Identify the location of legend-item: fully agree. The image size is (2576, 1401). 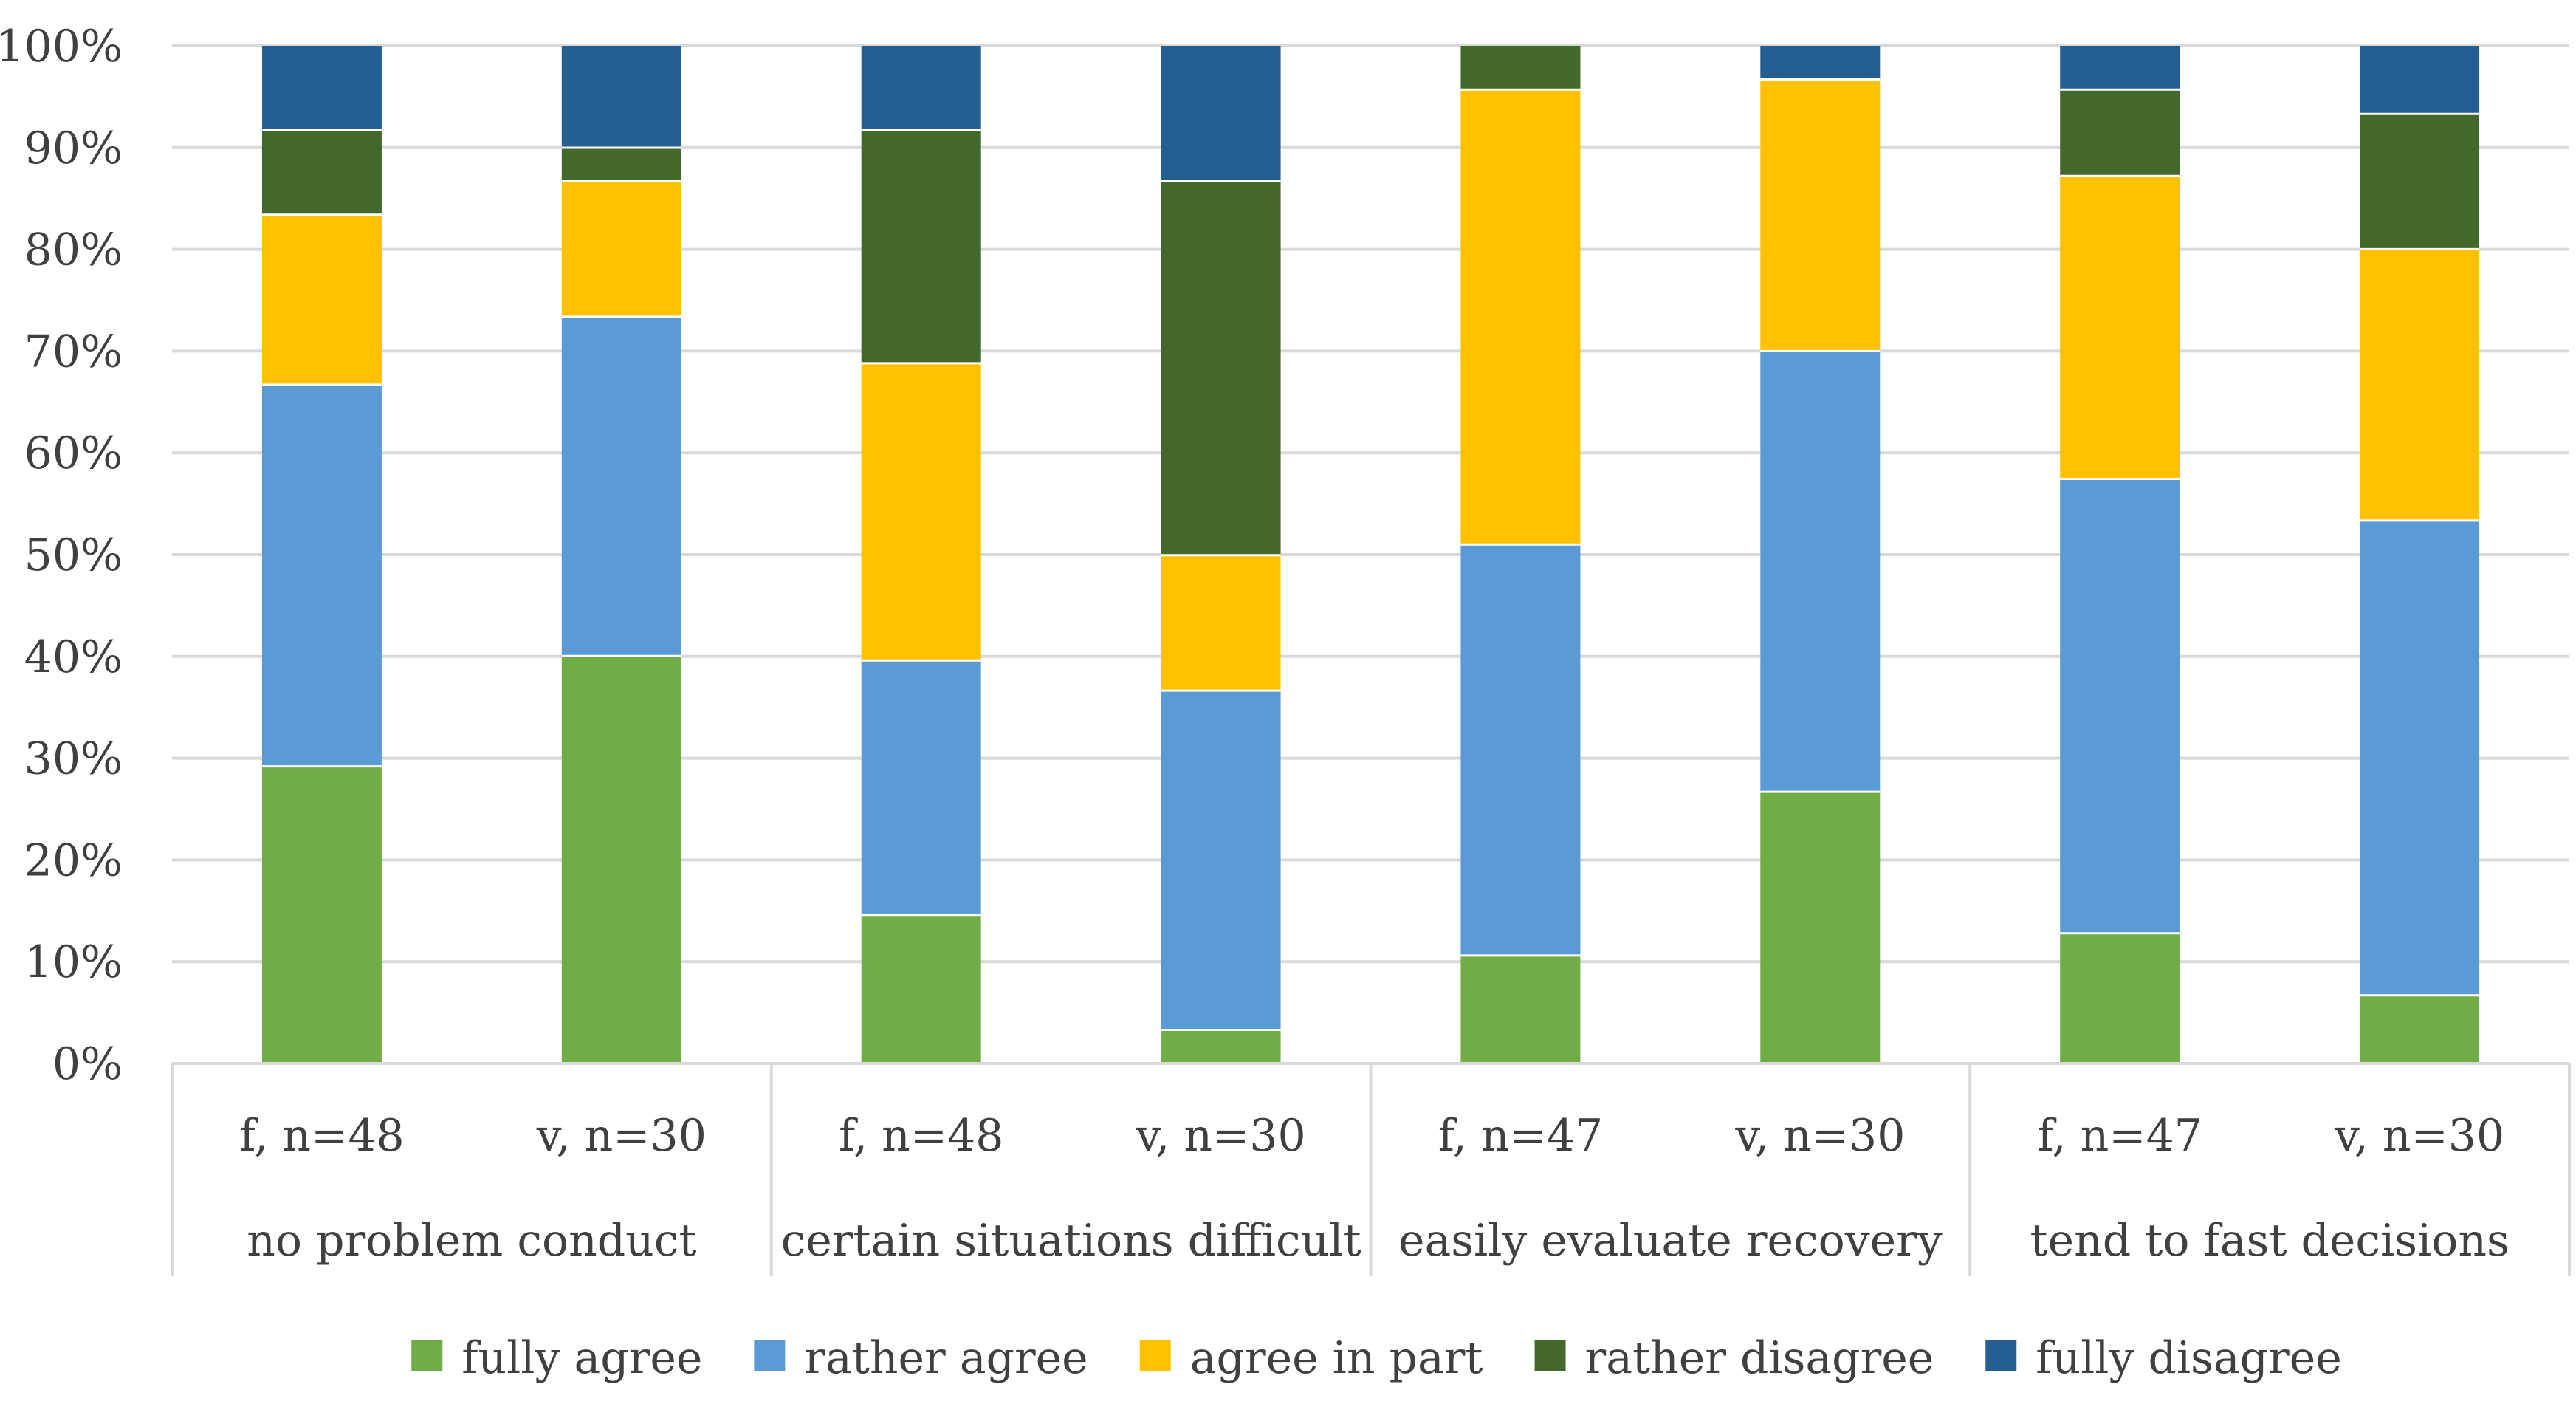
(556, 1358).